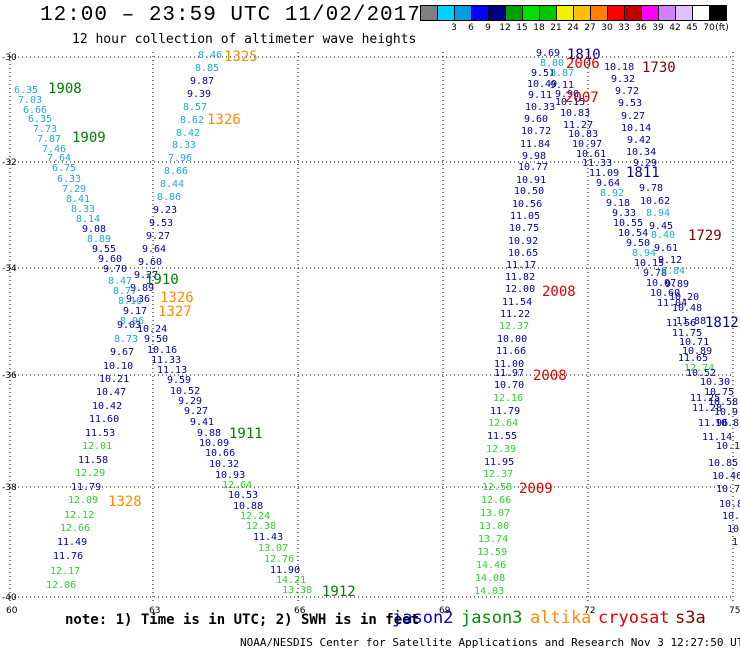  Describe the element at coordinates (567, 94) in the screenshot. I see `wave-height-value: 9.90` at that location.